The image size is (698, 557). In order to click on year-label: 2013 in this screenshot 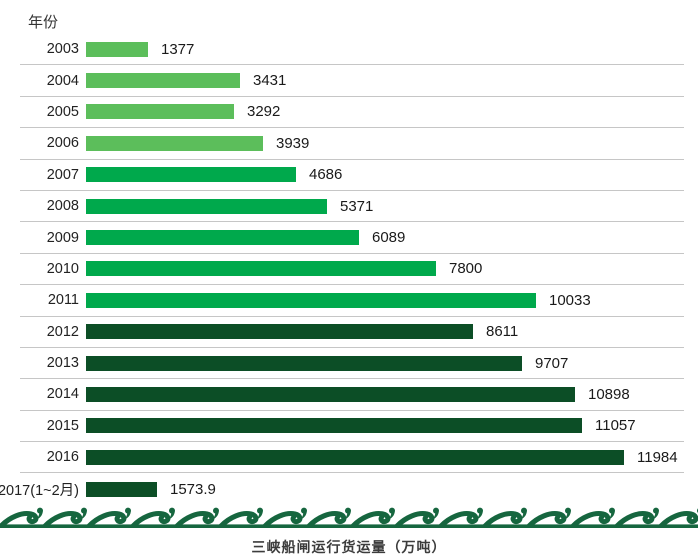, I will do `click(62, 363)`.